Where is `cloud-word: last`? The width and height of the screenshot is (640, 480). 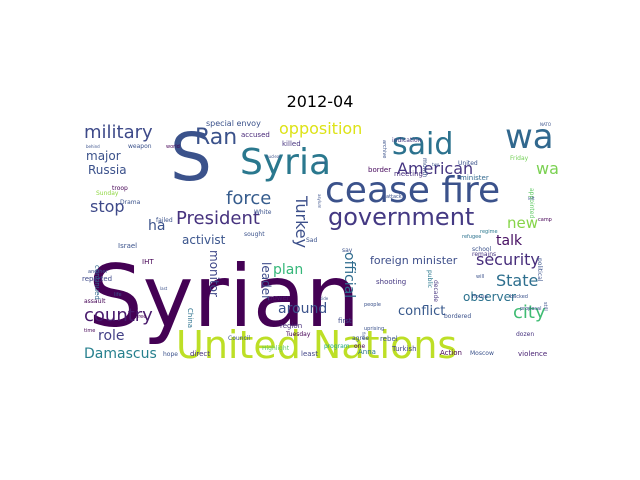
cloud-word: last is located at coordinates (164, 288).